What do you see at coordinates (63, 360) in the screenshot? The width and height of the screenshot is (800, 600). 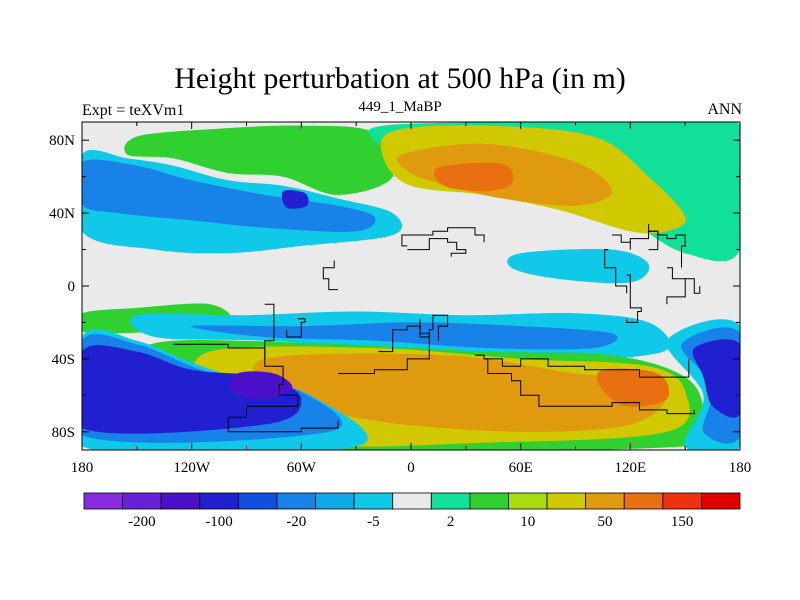 I see `y-tick-label: 40S` at bounding box center [63, 360].